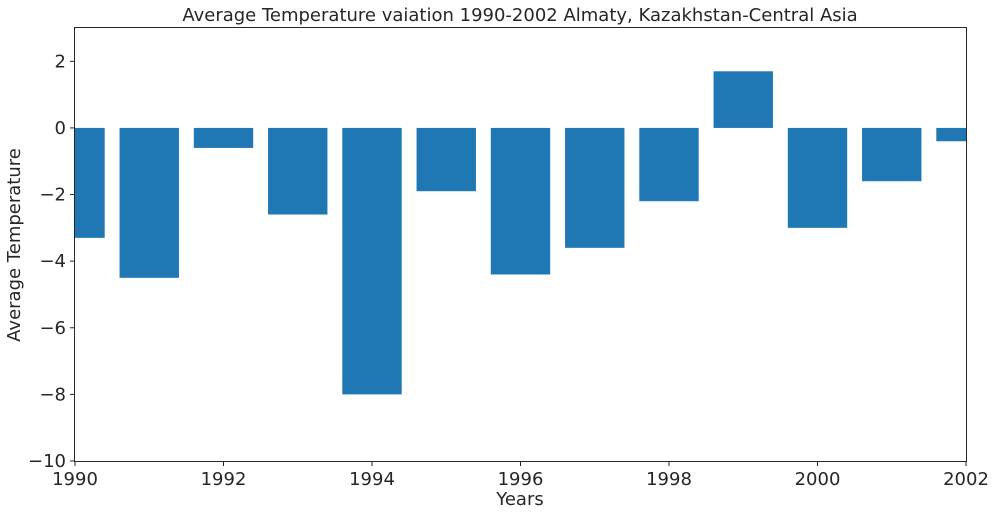 This screenshot has width=996, height=516. I want to click on y-tick-label: −4, so click(52, 261).